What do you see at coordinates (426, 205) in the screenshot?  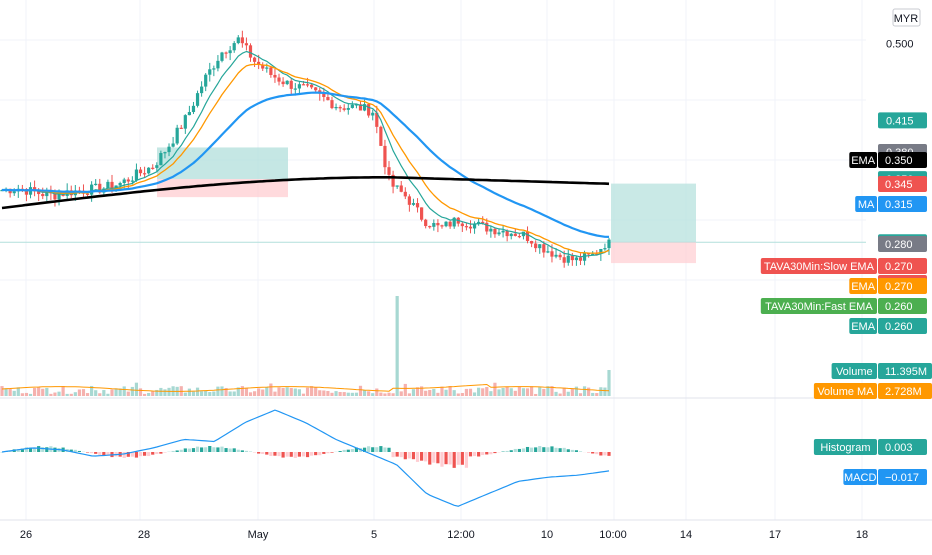 I see `position-zones` at bounding box center [426, 205].